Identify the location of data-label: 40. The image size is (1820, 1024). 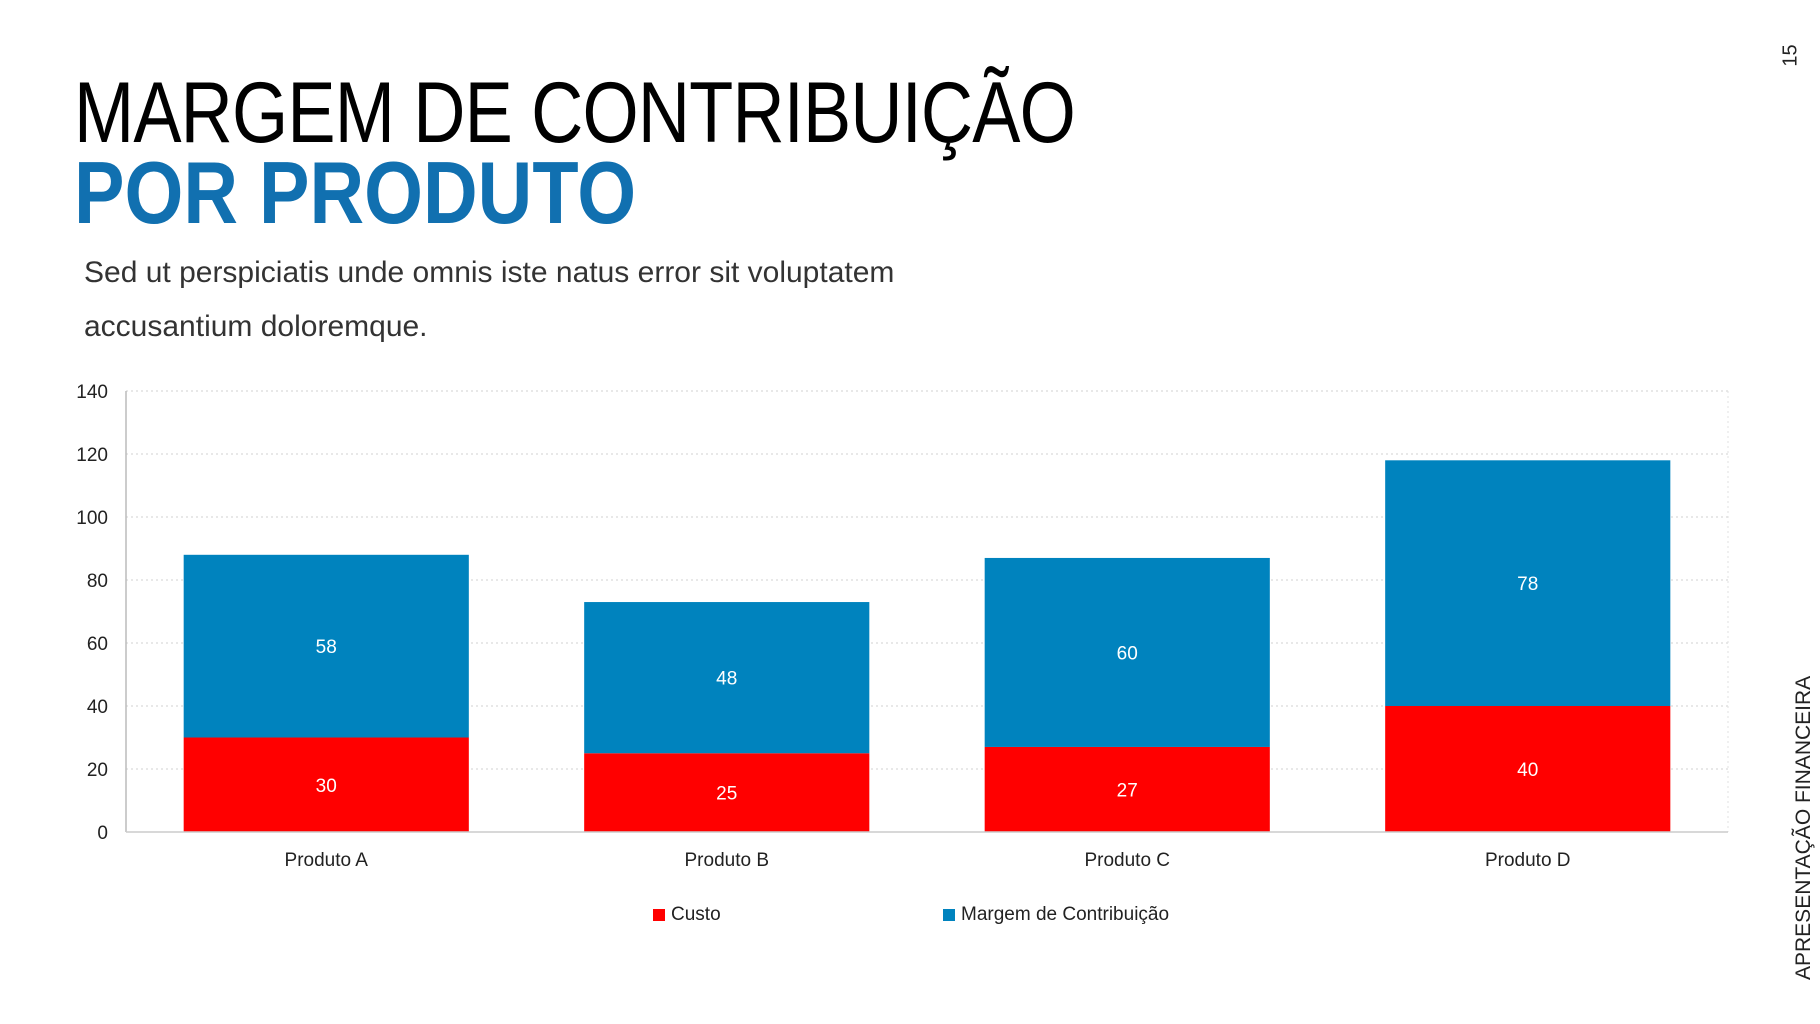
(1527, 770).